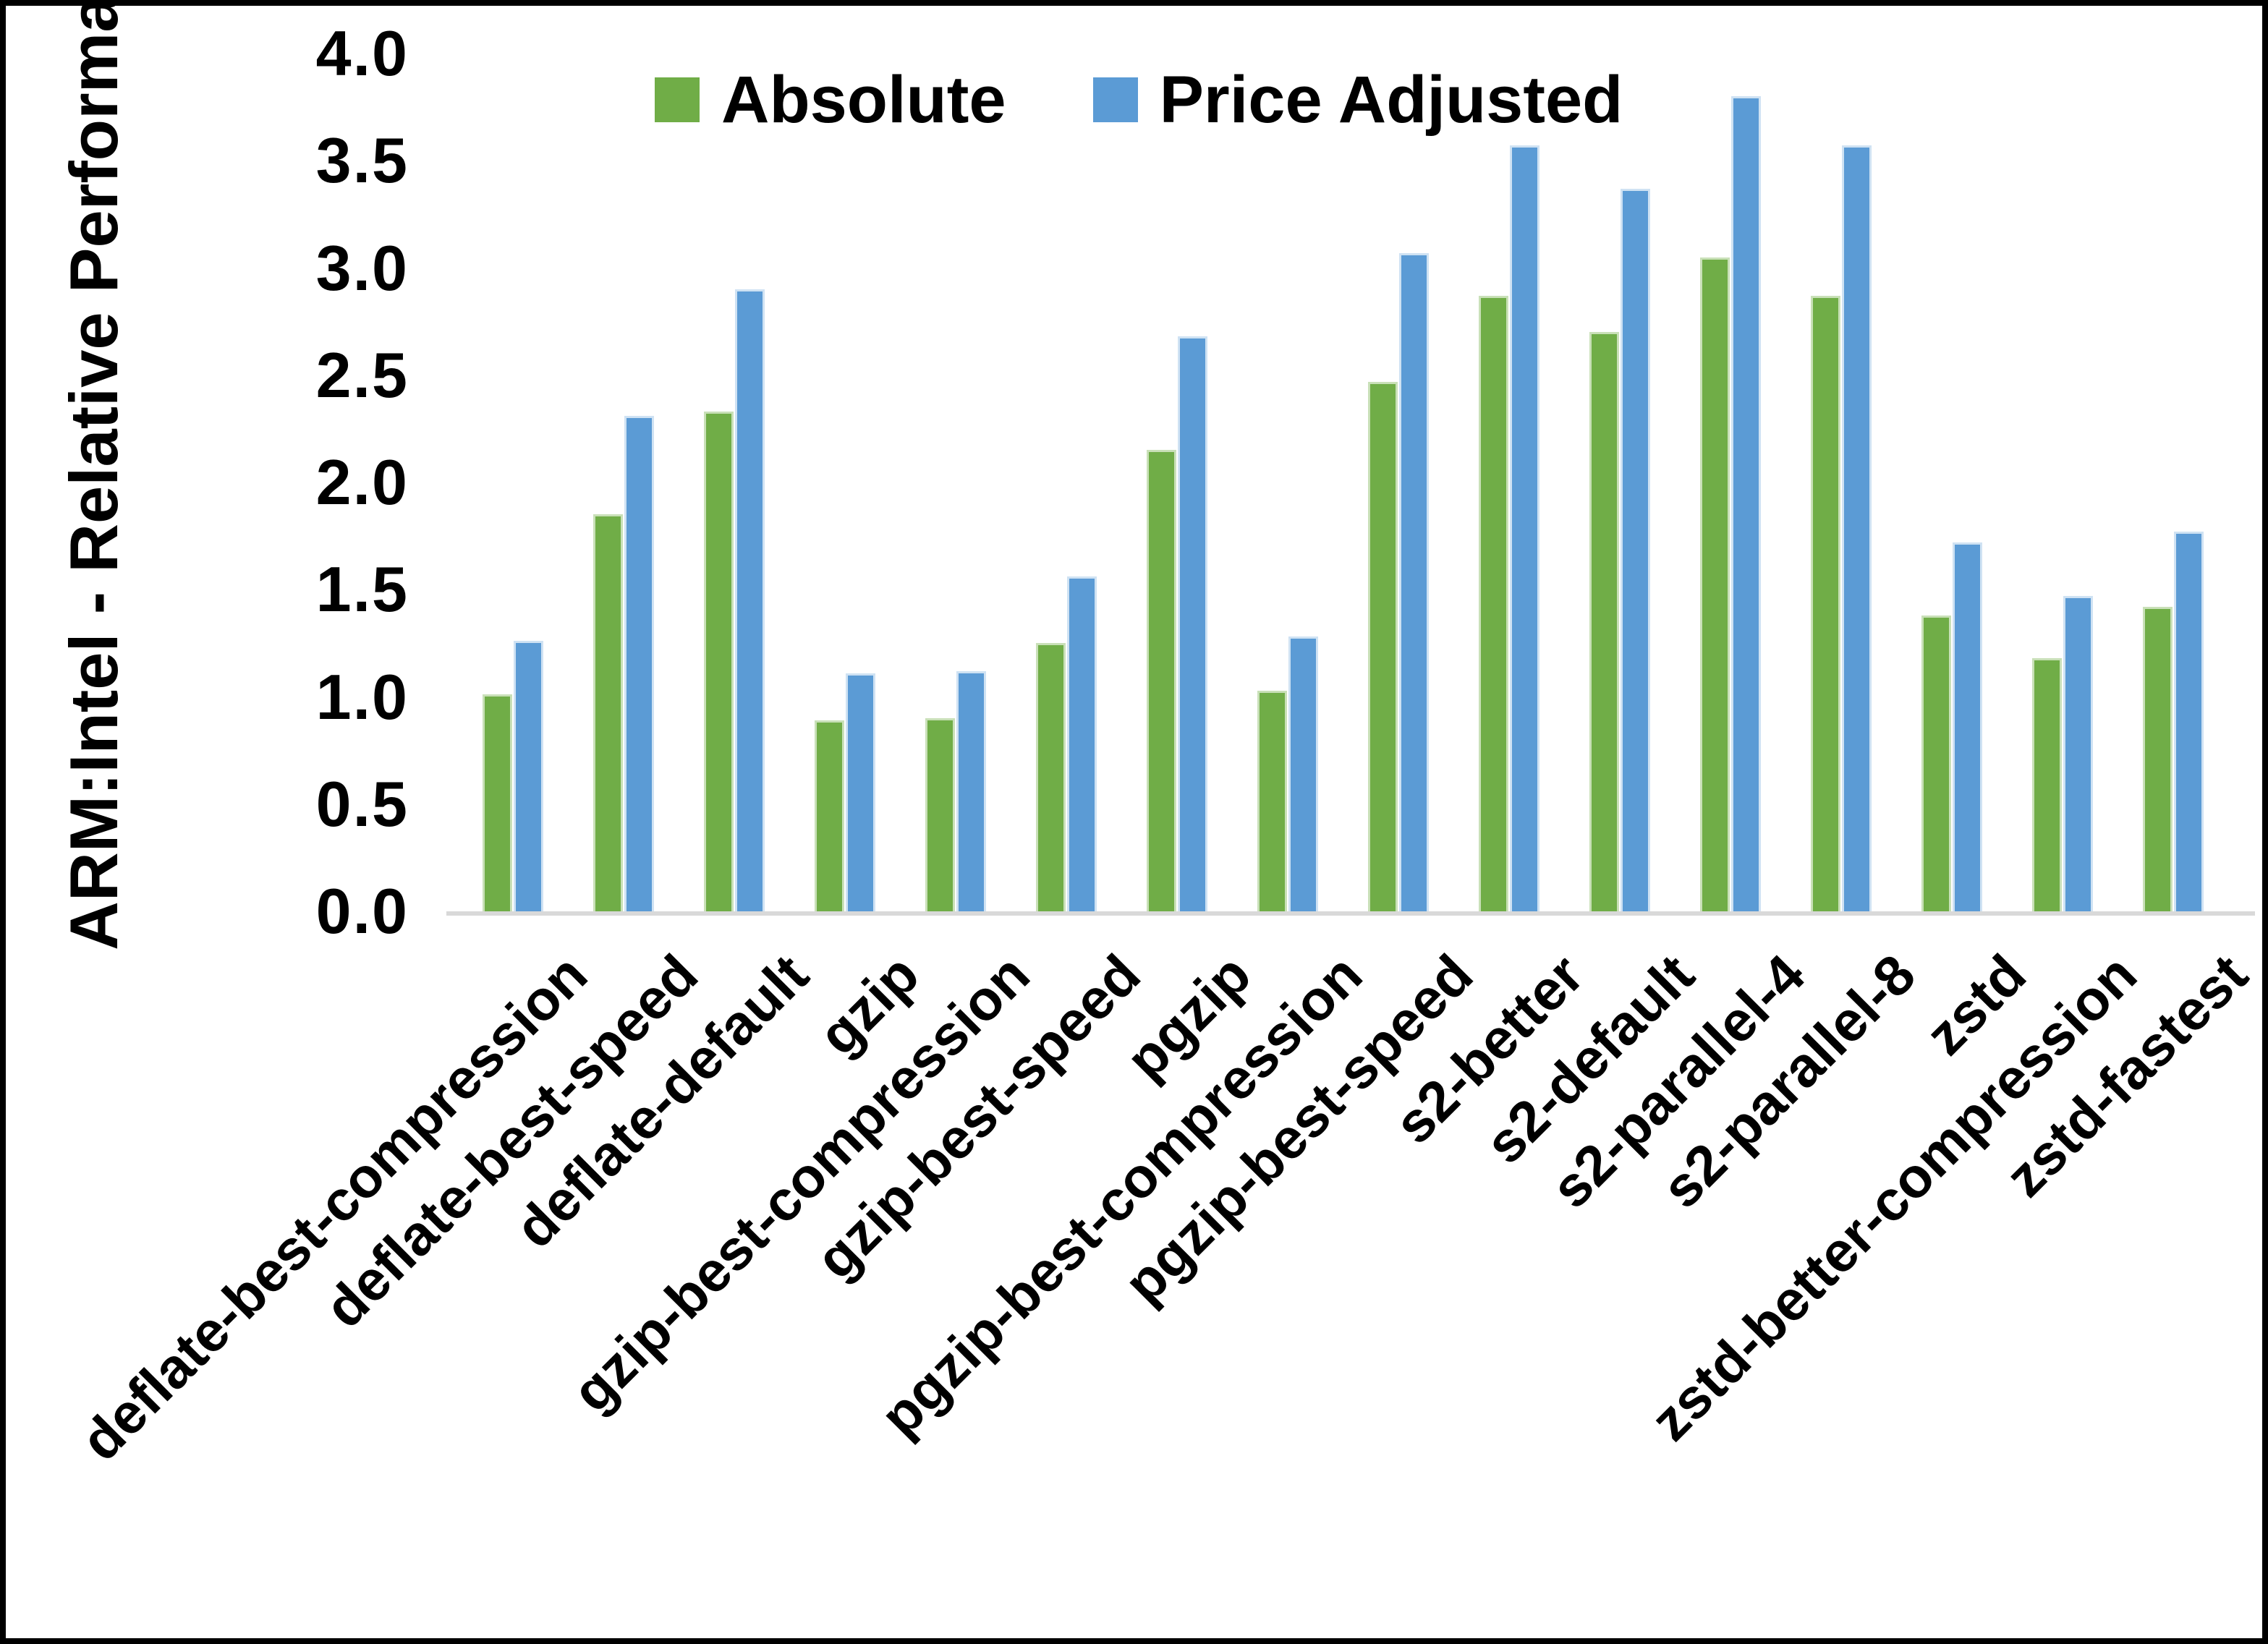 Image resolution: width=2268 pixels, height=1644 pixels. What do you see at coordinates (1192, 623) in the screenshot?
I see `bar-price-adjusted-pgzip` at bounding box center [1192, 623].